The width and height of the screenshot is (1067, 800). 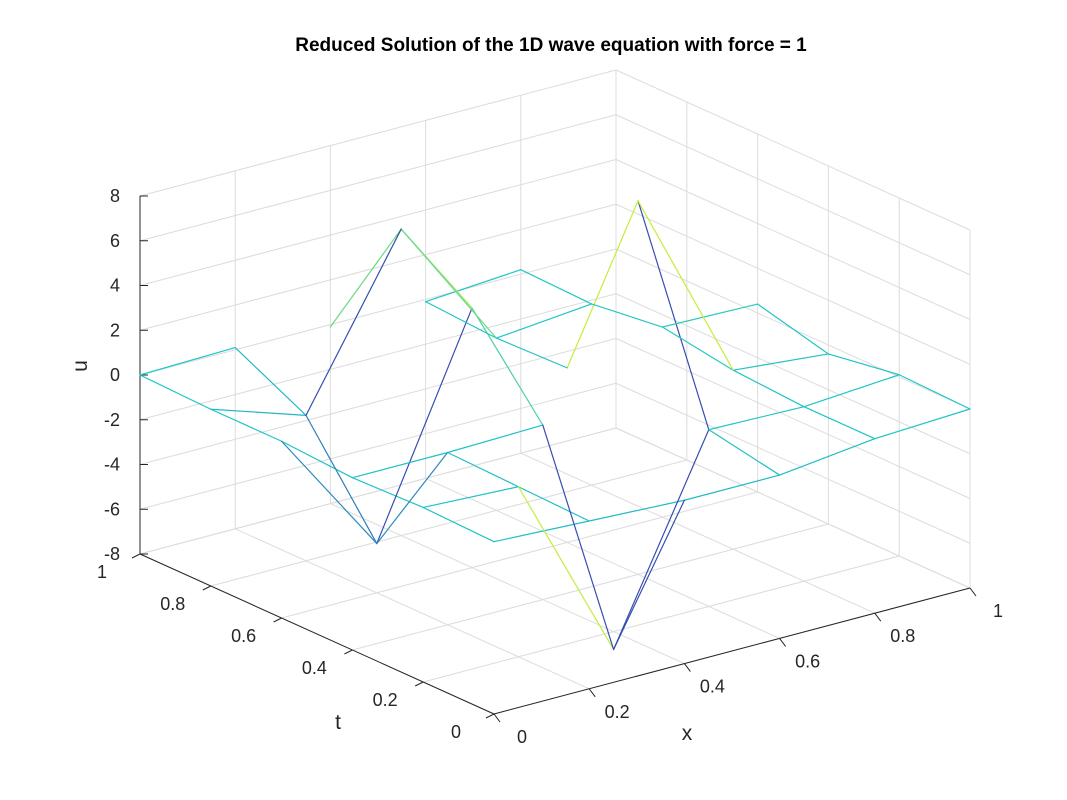 I want to click on z-axis-label: u, so click(x=80, y=366).